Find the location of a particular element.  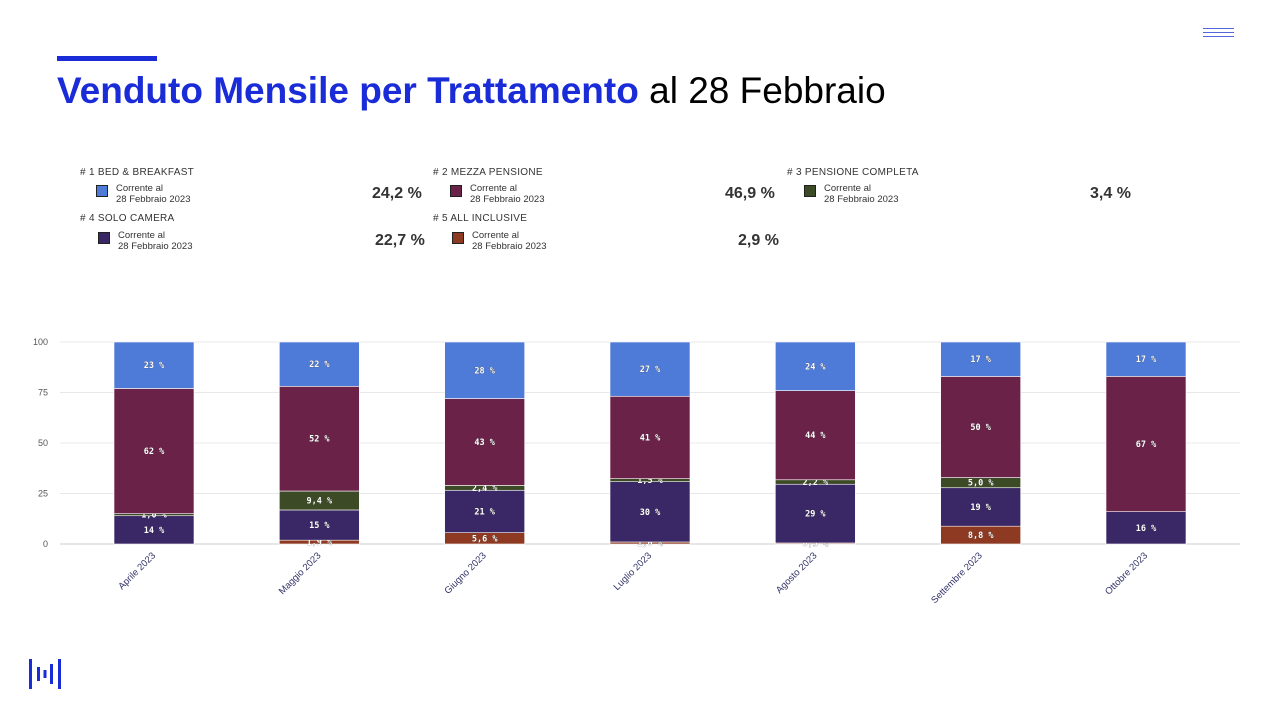

title-rest: al 28 Febbraio is located at coordinates (767, 90).